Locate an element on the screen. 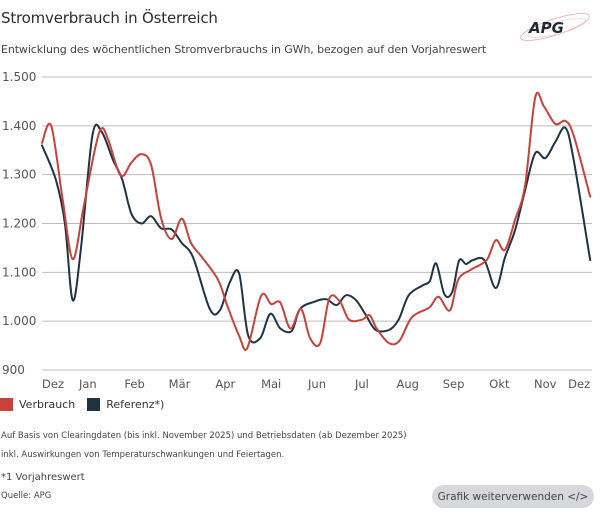 The height and width of the screenshot is (514, 600). y-tick-label: 900 is located at coordinates (13, 370).